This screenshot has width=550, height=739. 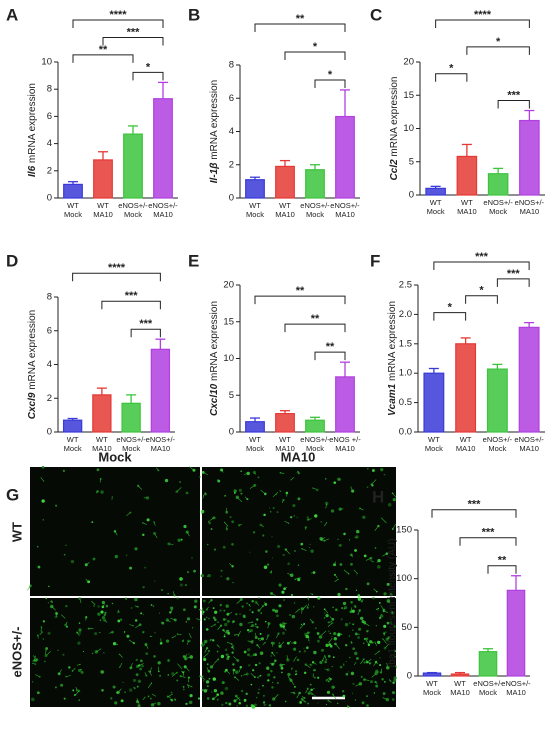 What do you see at coordinates (378, 496) in the screenshot?
I see `panel-letter: H` at bounding box center [378, 496].